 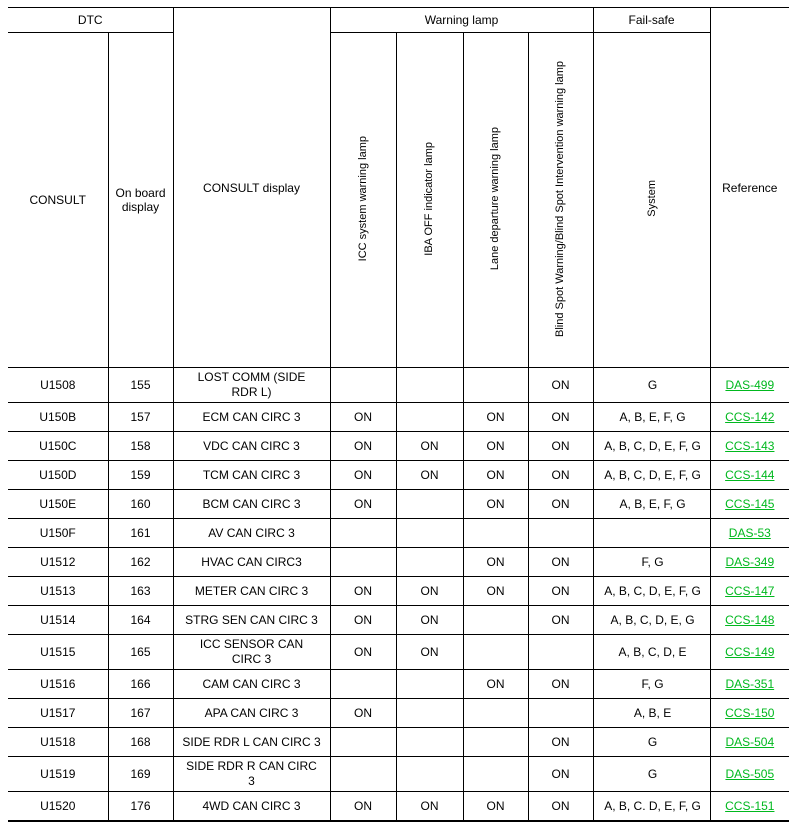 I want to click on reference-cell: DAS-499, so click(x=749, y=385).